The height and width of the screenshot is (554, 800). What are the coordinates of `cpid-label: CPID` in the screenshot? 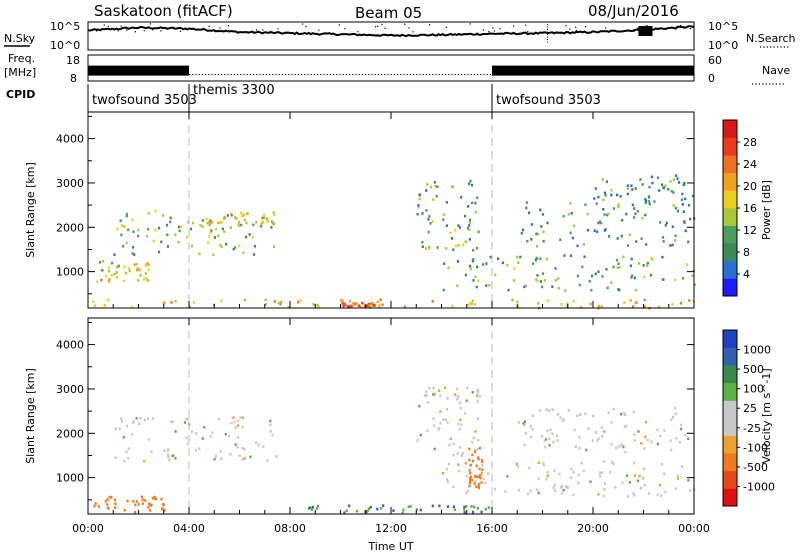 It's located at (20, 94).